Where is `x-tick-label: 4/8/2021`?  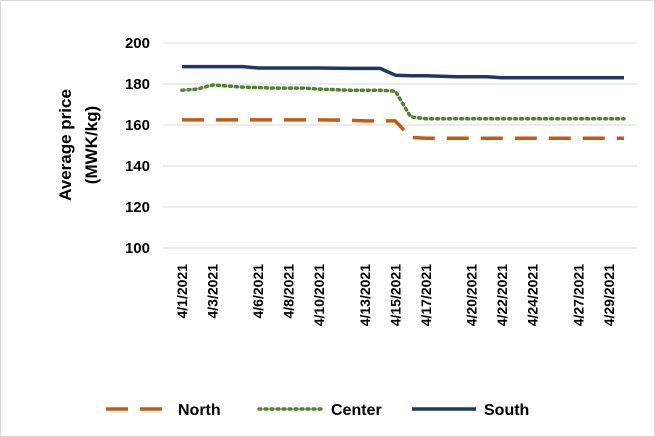
x-tick-label: 4/8/2021 is located at coordinates (289, 291).